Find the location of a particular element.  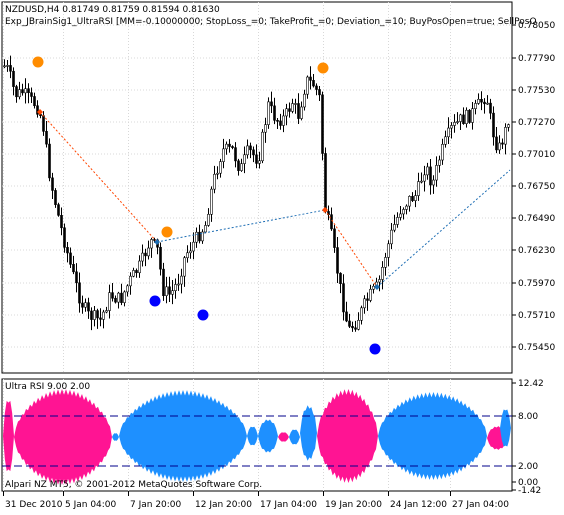

buy-signal-dot is located at coordinates (375, 349).